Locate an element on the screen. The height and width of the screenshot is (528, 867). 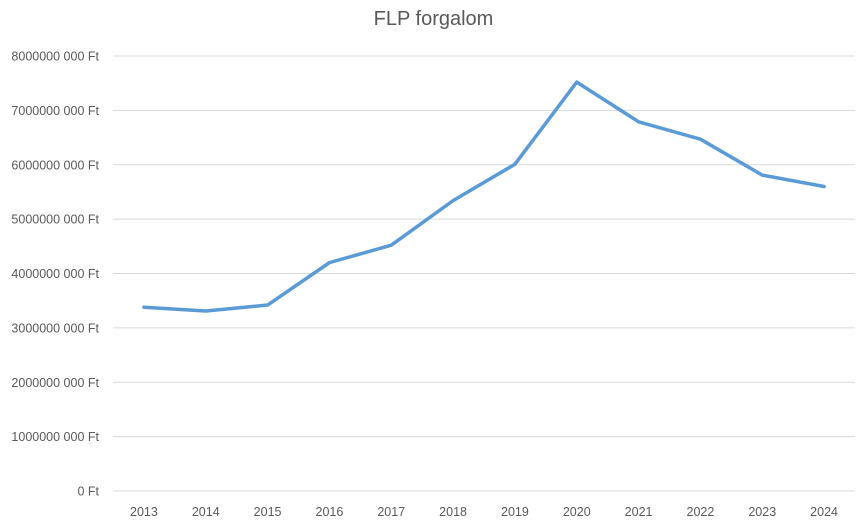
x-tick-label: 2022 is located at coordinates (701, 512).